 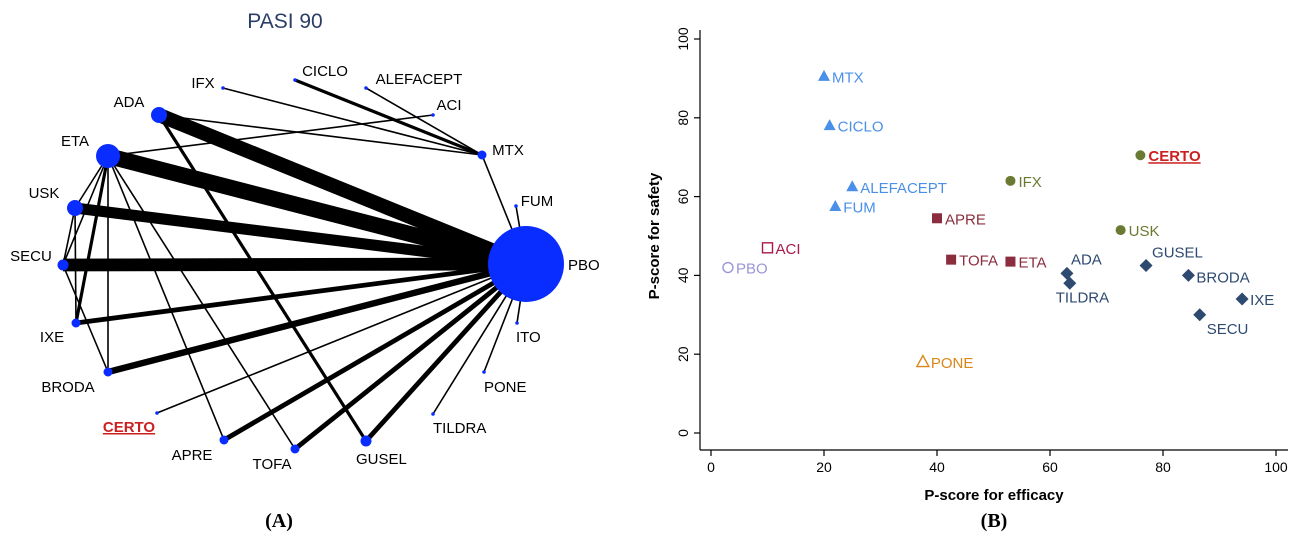 I want to click on point-label-apre: APRE, so click(x=965, y=219).